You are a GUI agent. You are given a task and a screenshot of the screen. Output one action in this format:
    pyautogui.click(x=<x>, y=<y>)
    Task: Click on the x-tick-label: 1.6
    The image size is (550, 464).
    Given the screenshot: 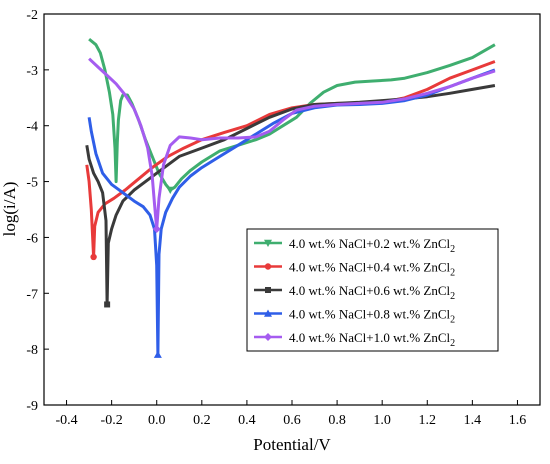 What is the action you would take?
    pyautogui.click(x=518, y=420)
    